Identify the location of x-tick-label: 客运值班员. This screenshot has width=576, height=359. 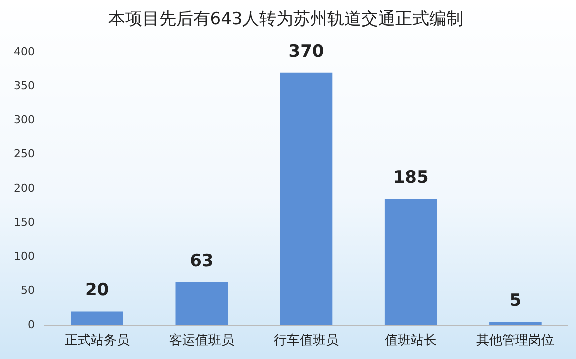
(201, 340).